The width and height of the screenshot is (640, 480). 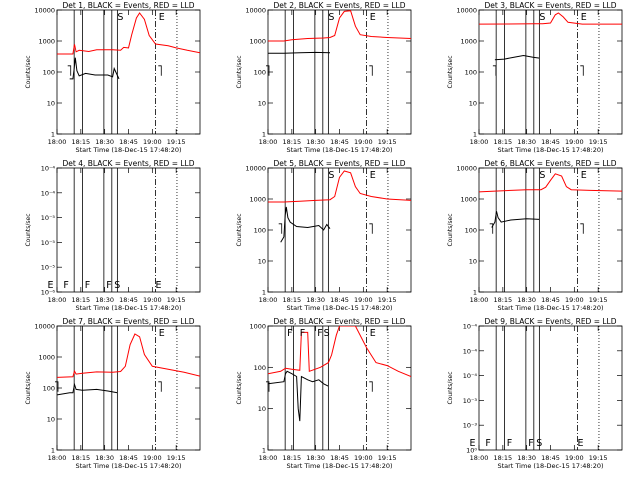 I want to click on y-tick-label: 10⁻³, so click(x=470, y=426).